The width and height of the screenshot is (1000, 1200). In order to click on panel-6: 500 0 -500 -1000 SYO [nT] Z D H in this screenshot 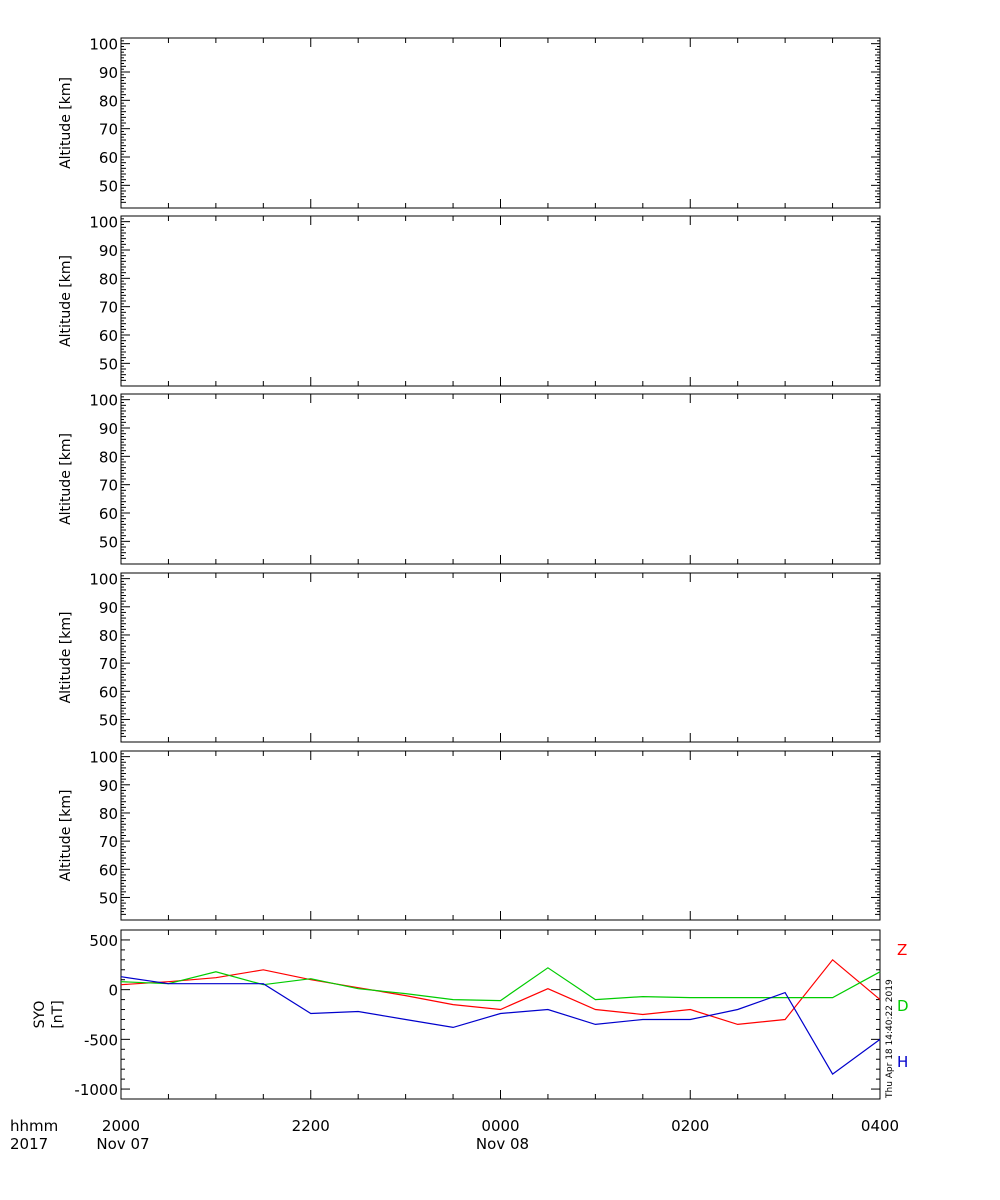, I will do `click(470, 1014)`.